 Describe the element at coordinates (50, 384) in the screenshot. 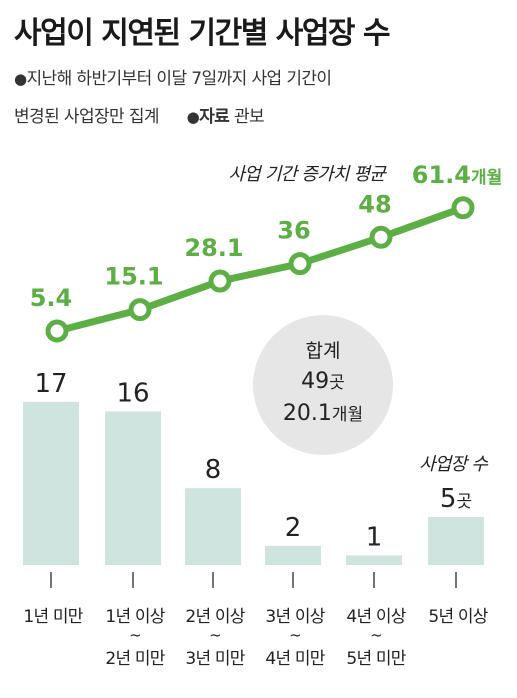

I see `bar-label-1: 17` at that location.